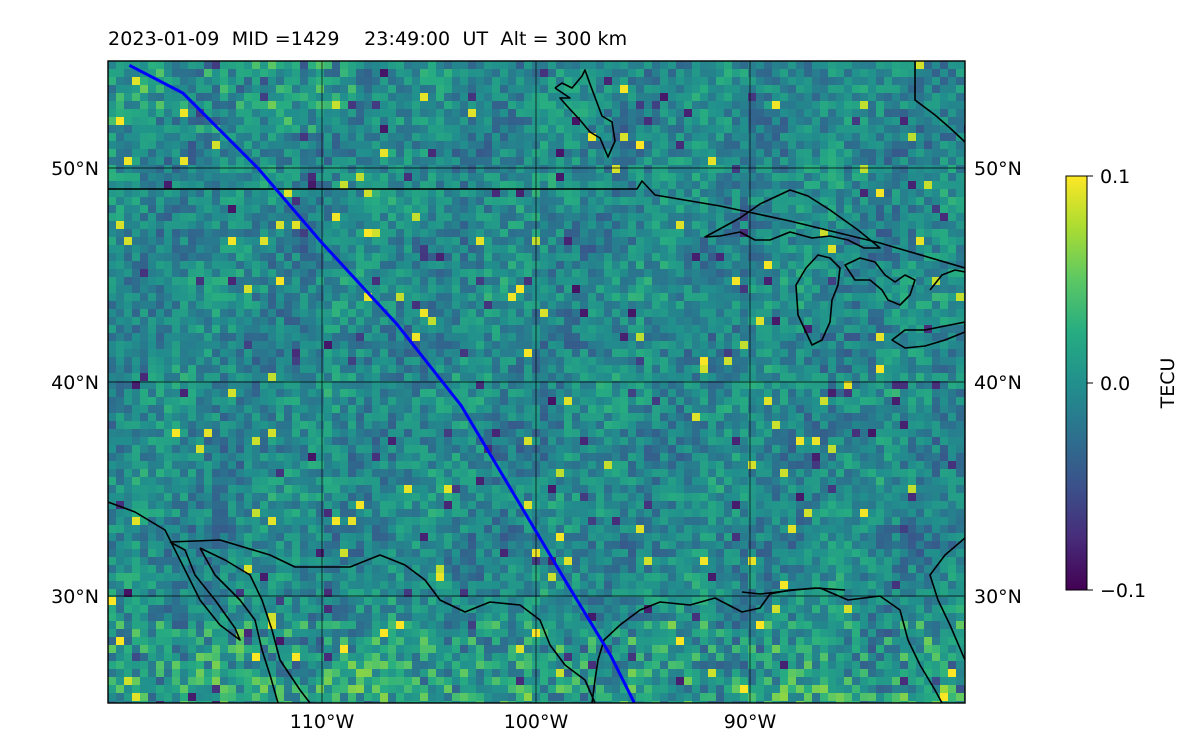 This screenshot has width=1200, height=750. What do you see at coordinates (1076, 383) in the screenshot?
I see `colorbar-gradient` at bounding box center [1076, 383].